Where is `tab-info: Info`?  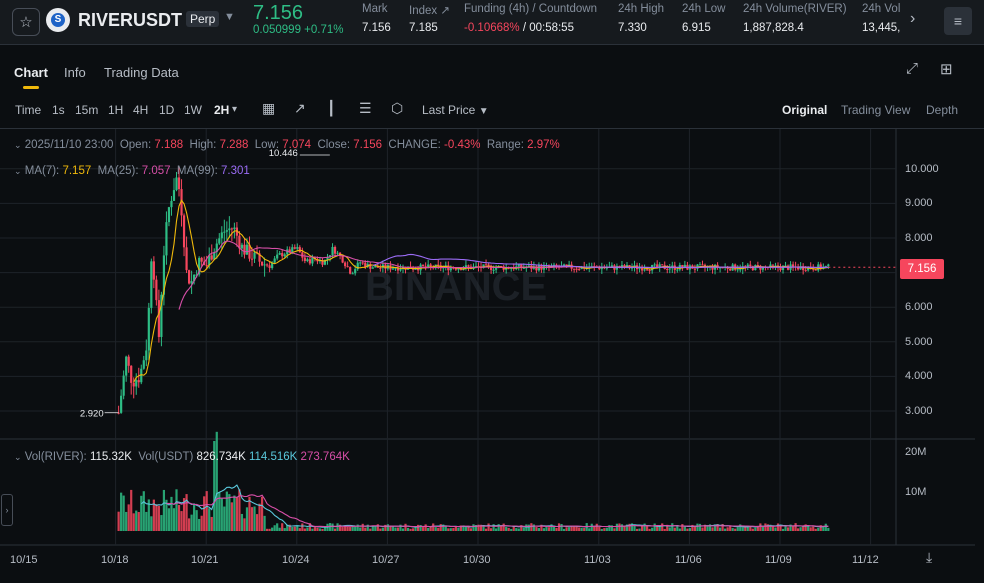 tab-info: Info is located at coordinates (75, 72).